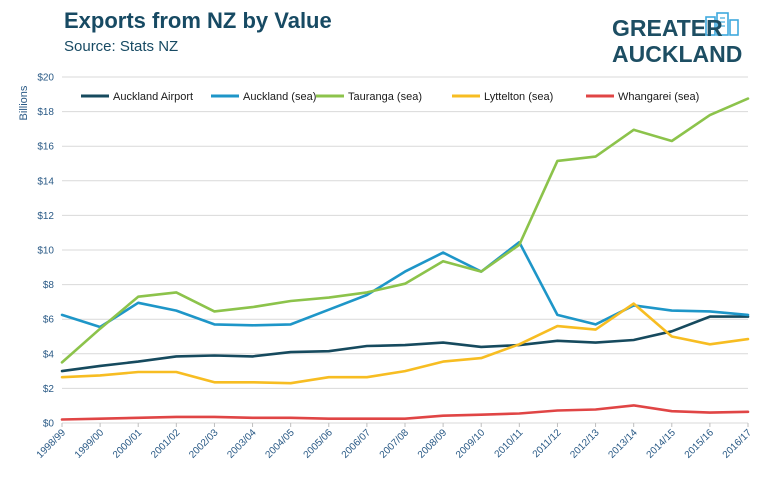  What do you see at coordinates (49, 320) in the screenshot?
I see `y-tick-label: $6` at bounding box center [49, 320].